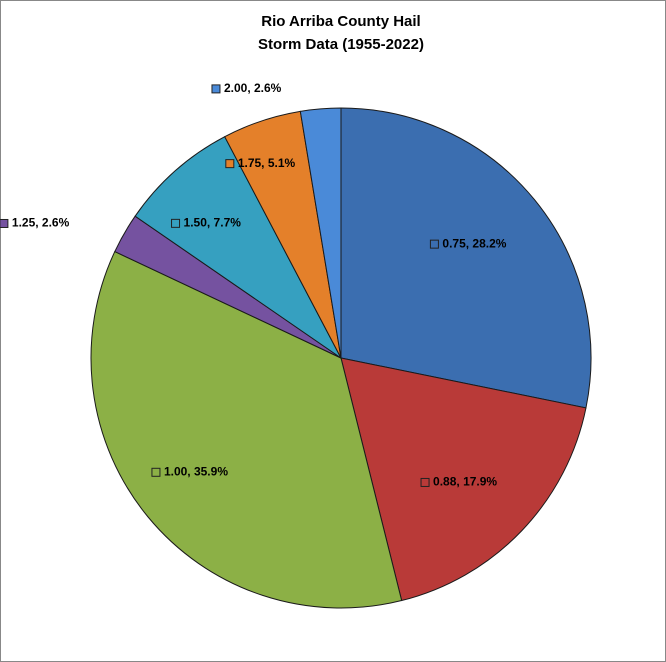  I want to click on data-label: 1.75, 5.1%, so click(267, 163).